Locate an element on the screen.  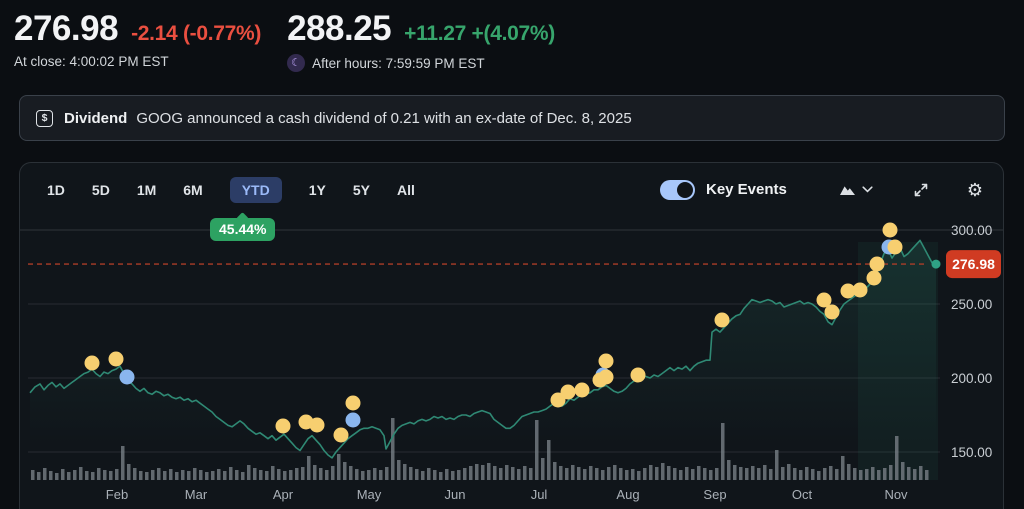
price-change: -2.14 (-0.77%) is located at coordinates (196, 33).